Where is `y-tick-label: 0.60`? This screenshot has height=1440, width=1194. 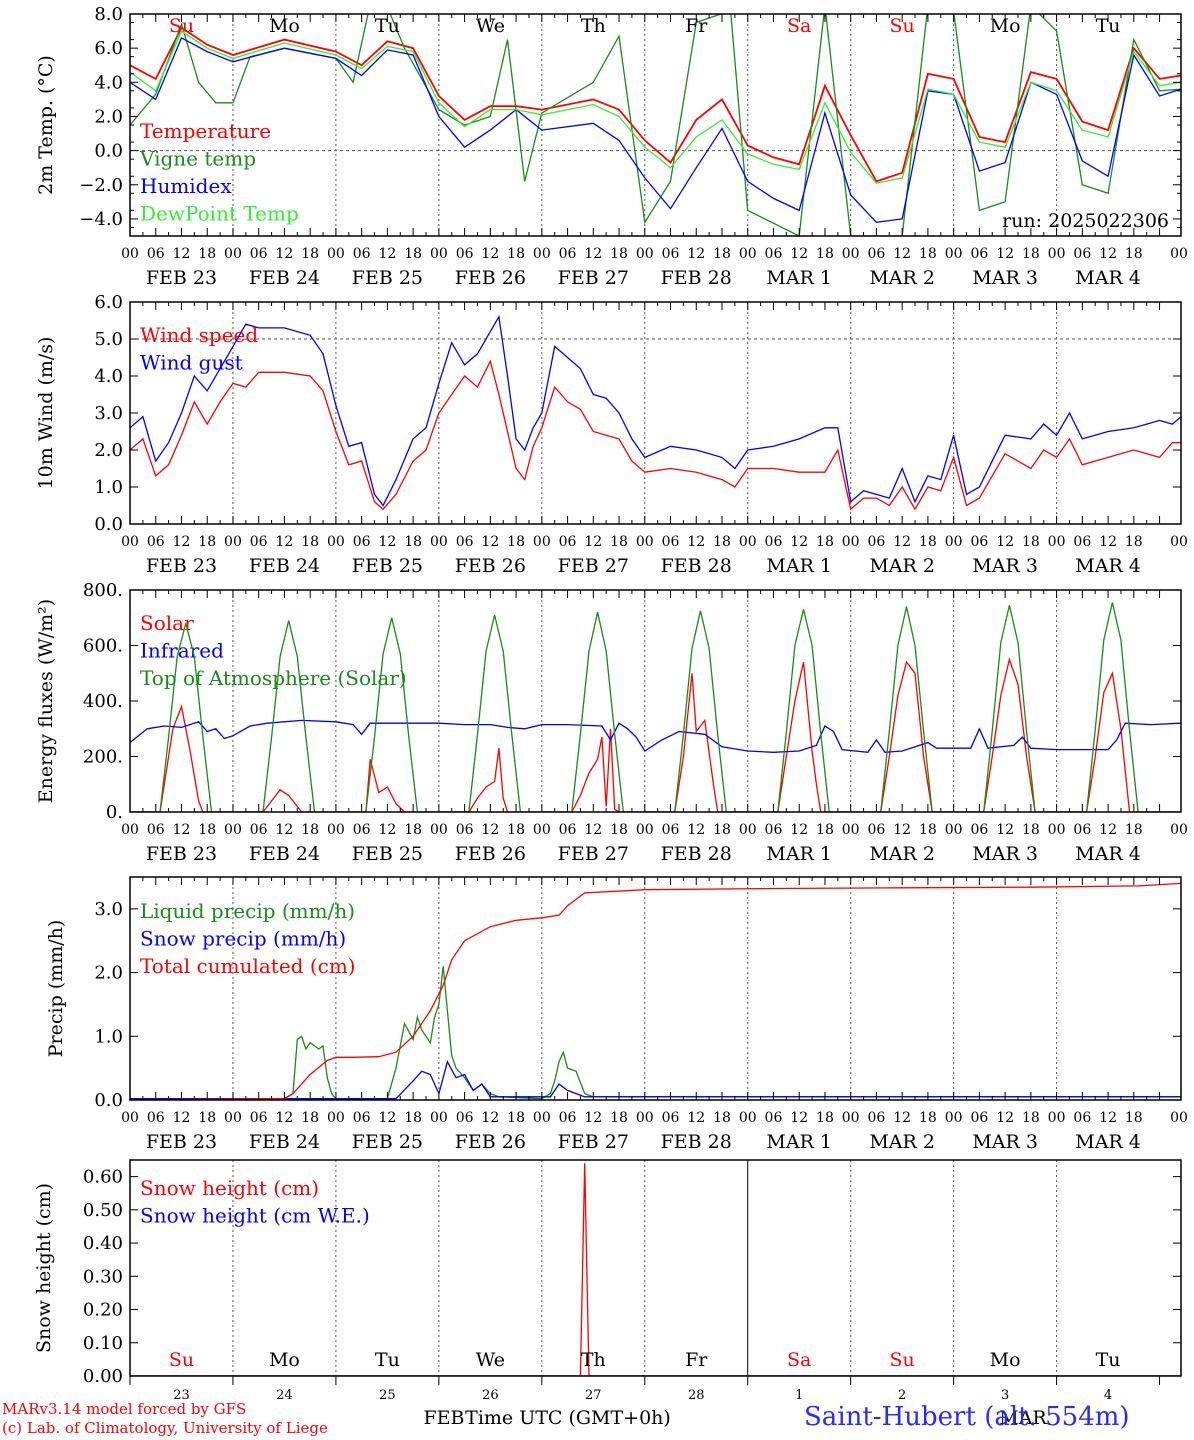
y-tick-label: 0.60 is located at coordinates (103, 1177).